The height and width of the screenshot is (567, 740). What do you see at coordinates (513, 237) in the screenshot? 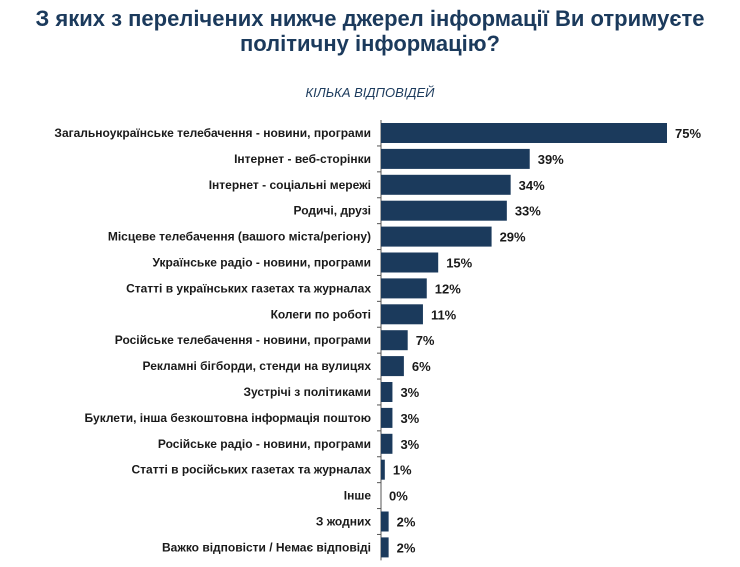
I see `value-label: 29%` at bounding box center [513, 237].